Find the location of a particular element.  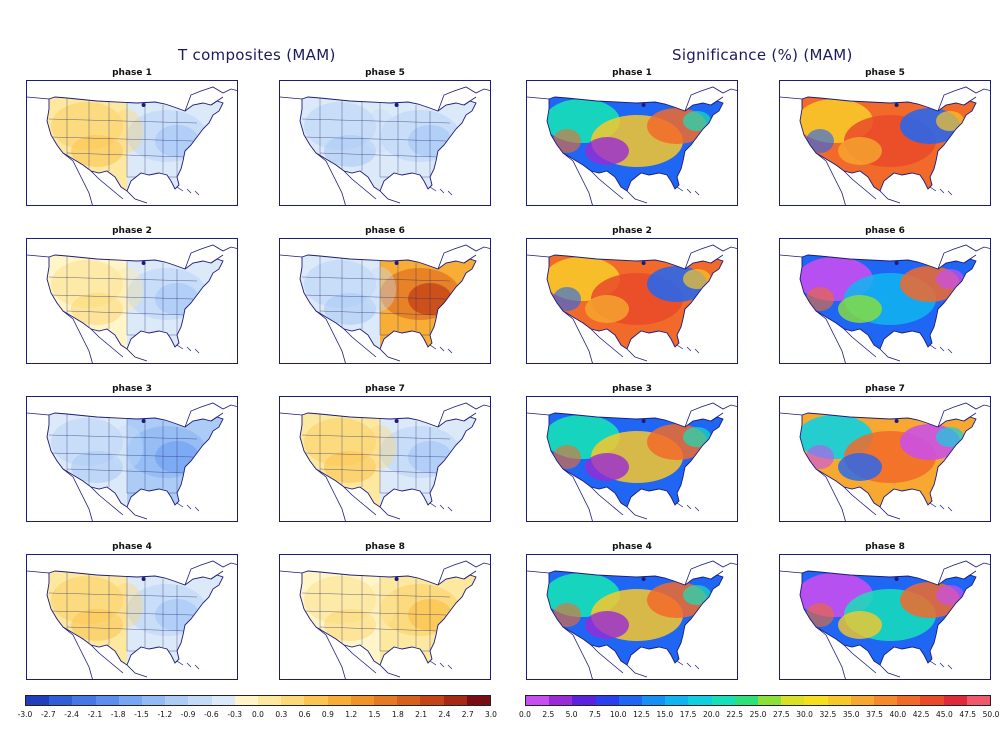

significance-colorbar-tick: 47.5 is located at coordinates (968, 714).